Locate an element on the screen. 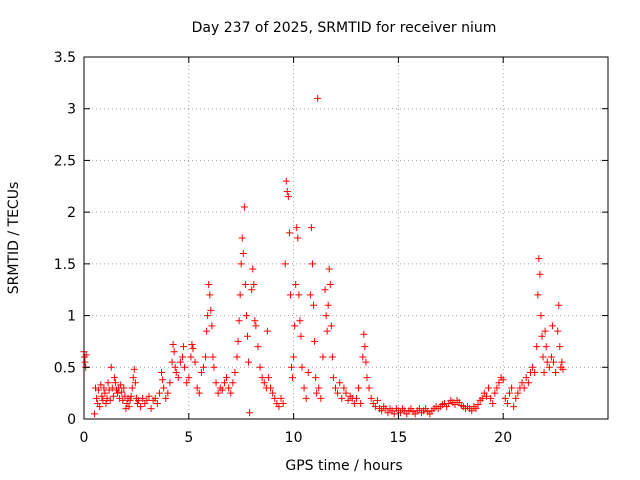 This screenshot has height=480, width=640. y-tick-label: 0 is located at coordinates (71, 420).